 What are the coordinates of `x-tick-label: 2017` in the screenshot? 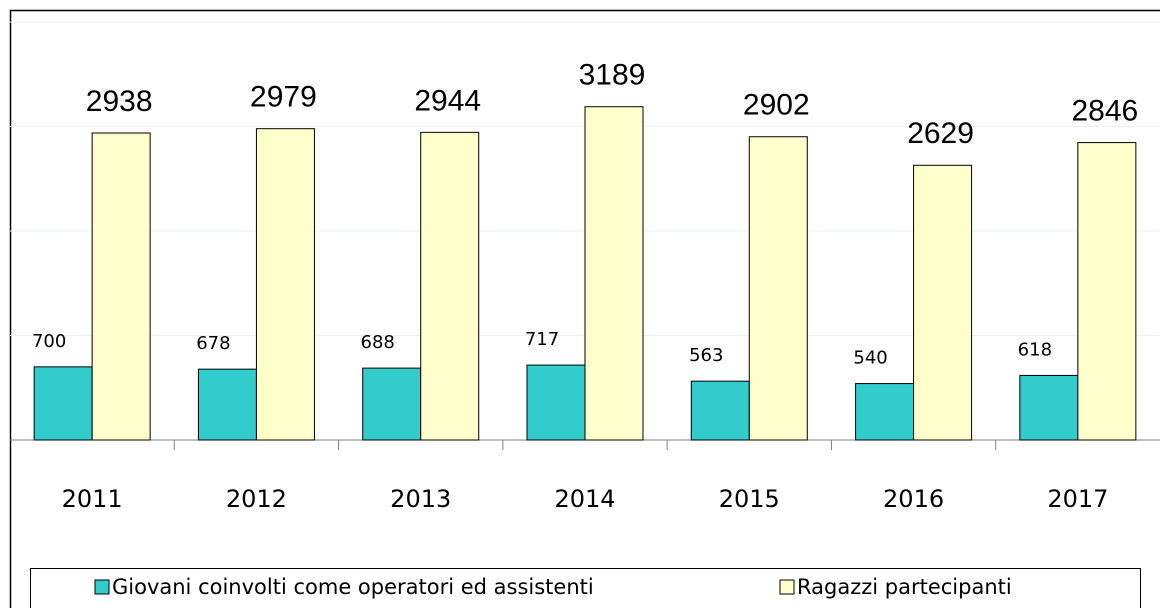 It's located at (1077, 499).